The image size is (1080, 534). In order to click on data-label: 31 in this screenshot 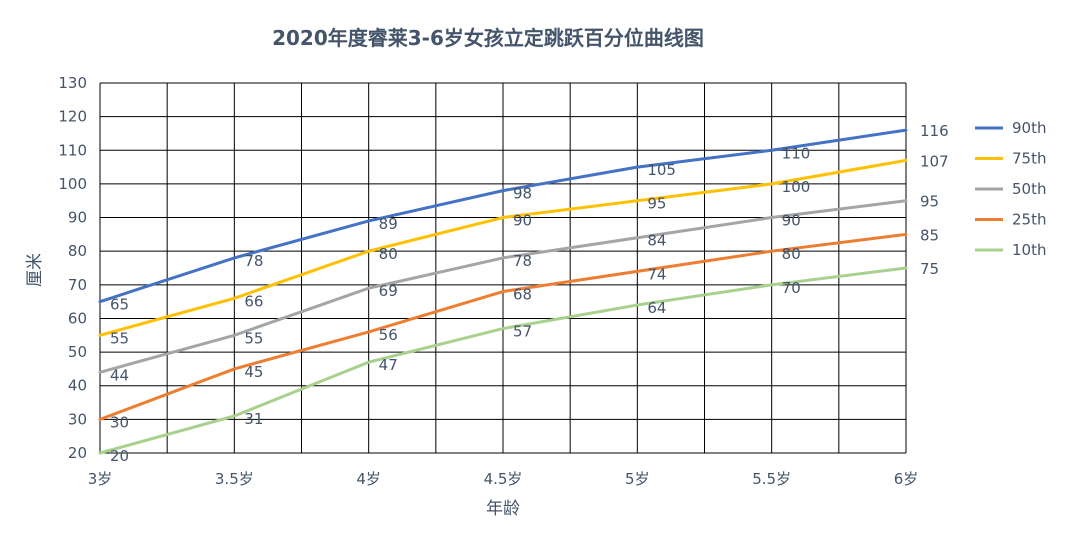, I will do `click(253, 419)`.